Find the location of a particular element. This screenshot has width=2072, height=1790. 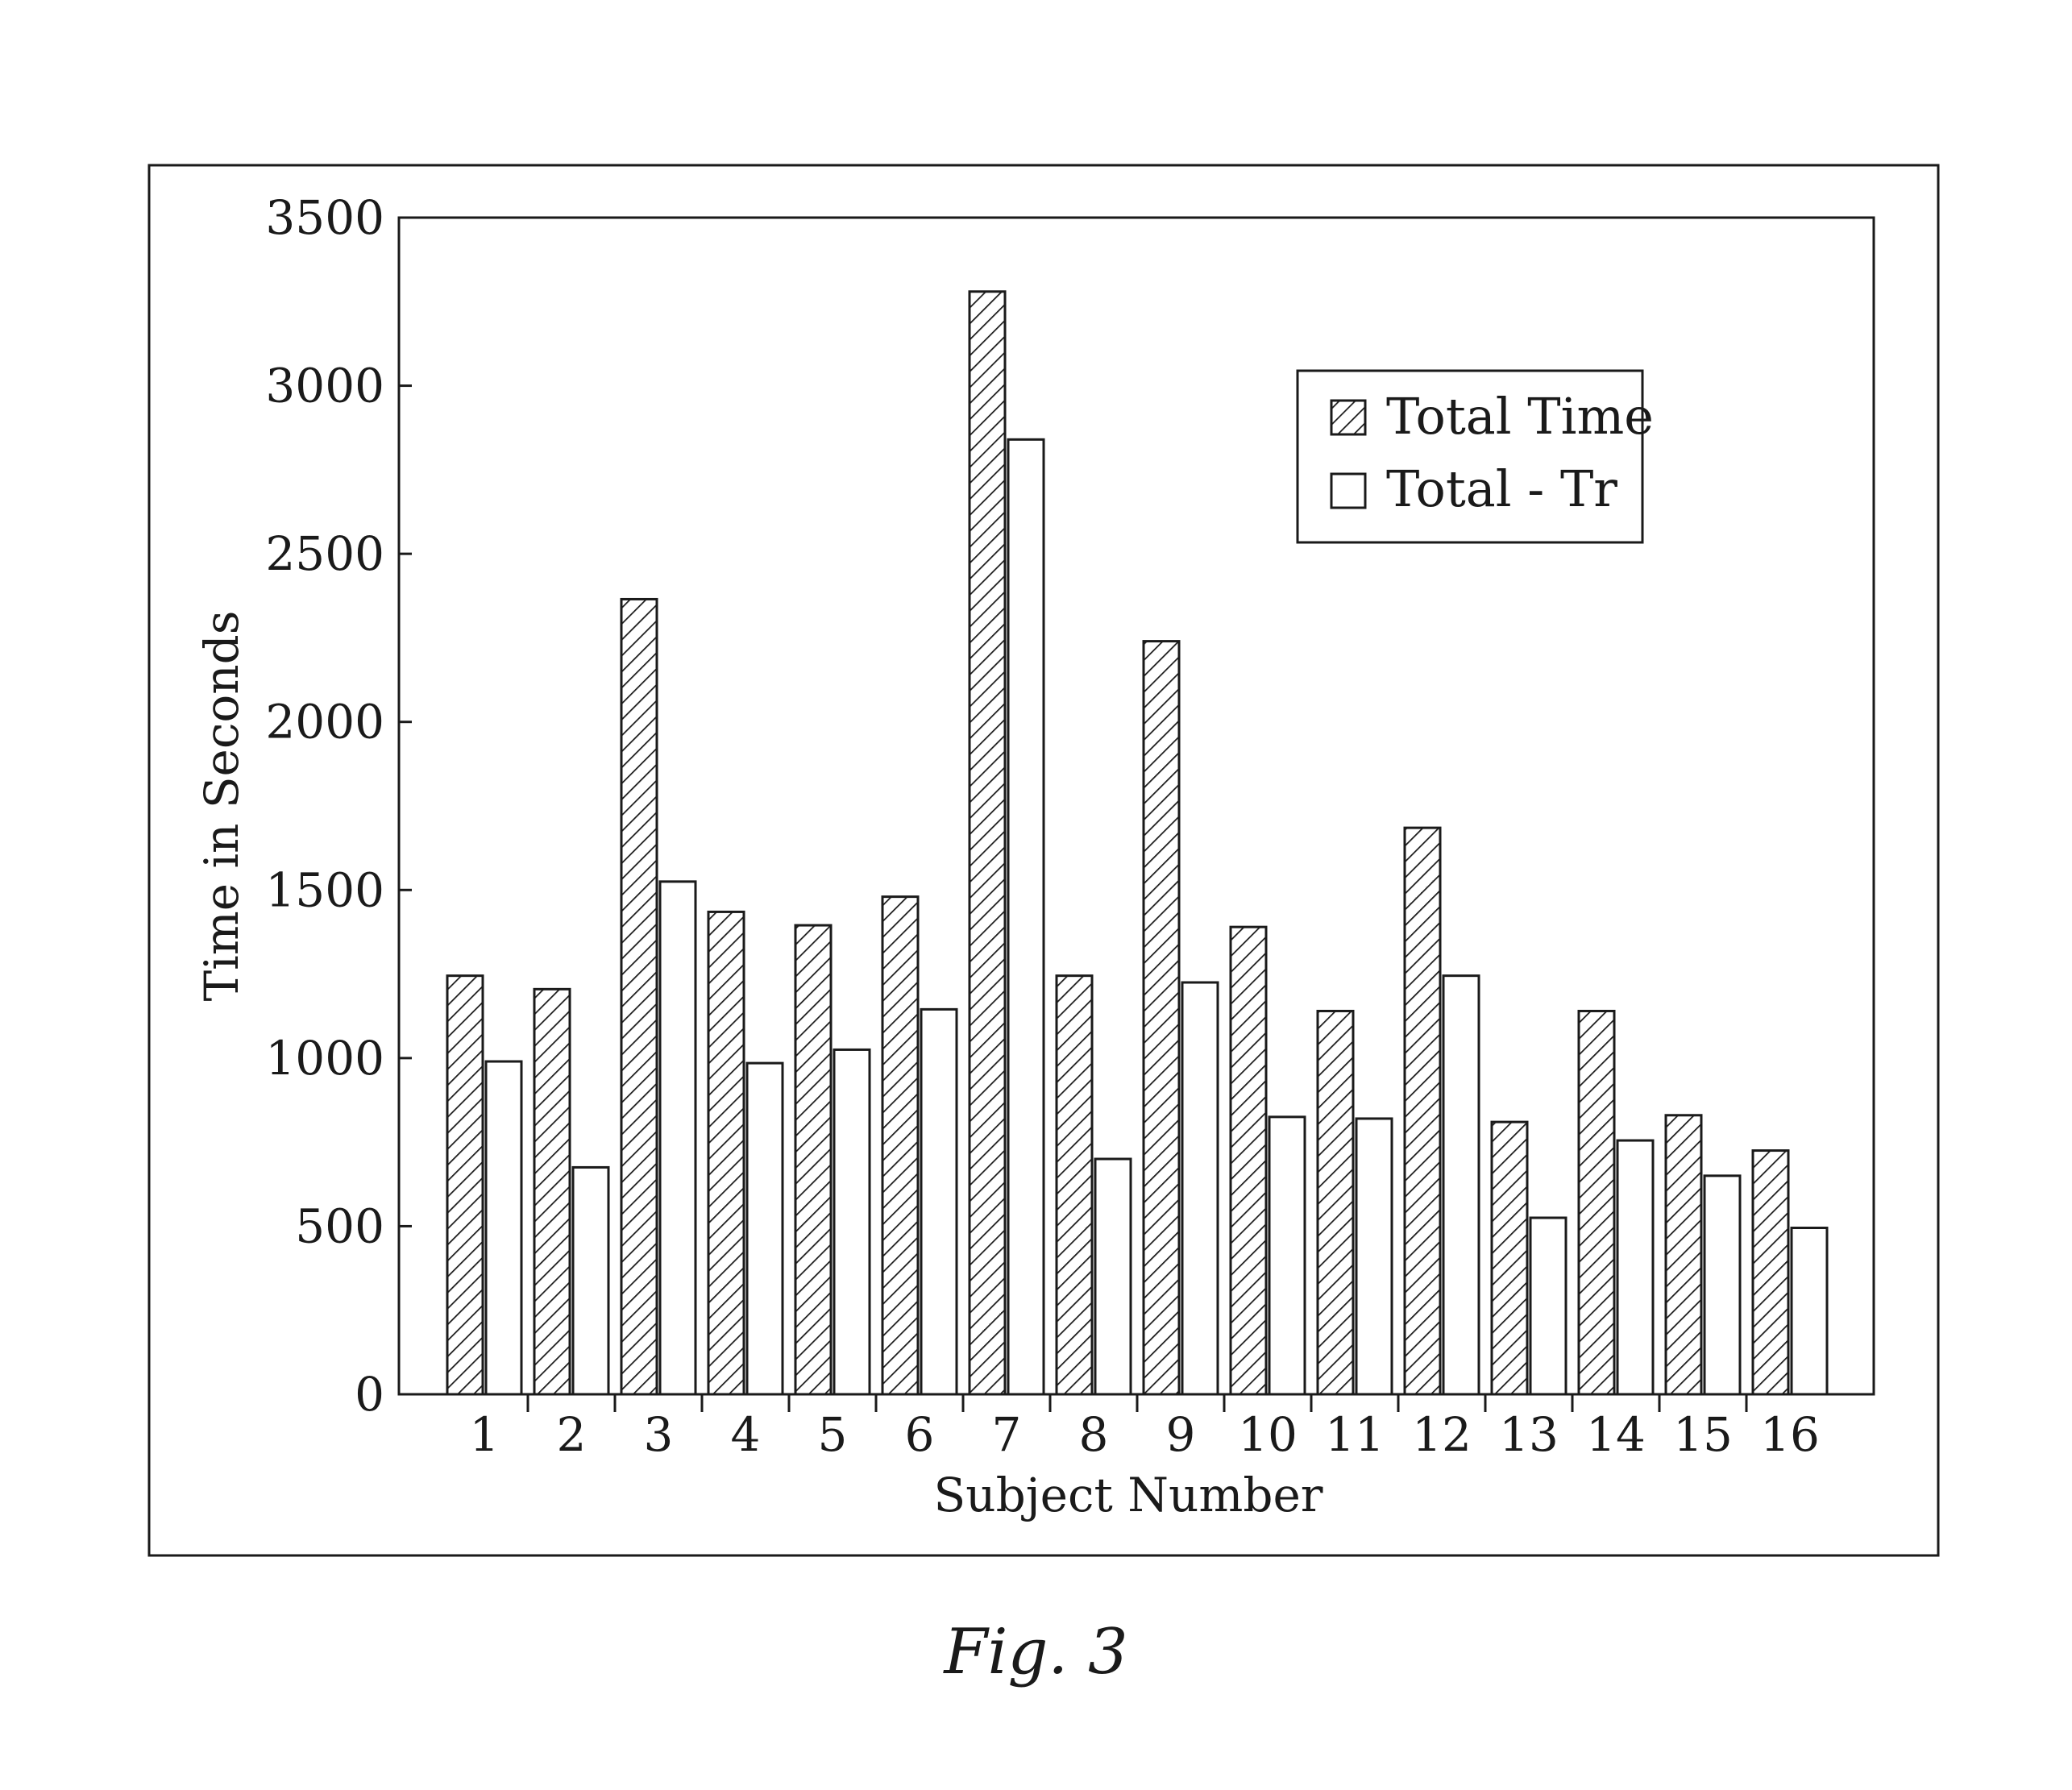

y-tick-label: 2500 is located at coordinates (324, 554).